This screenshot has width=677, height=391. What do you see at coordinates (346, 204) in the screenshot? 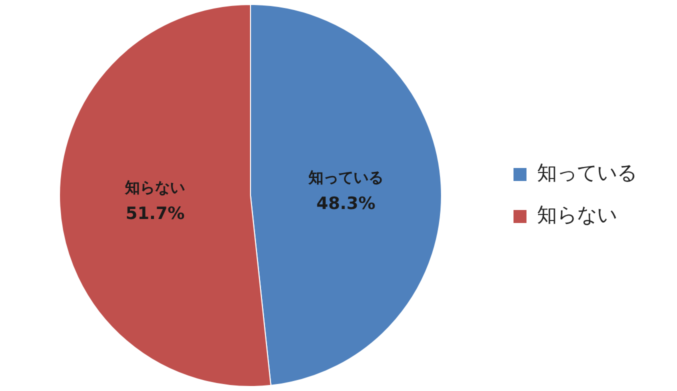
I see `data-label: 48.3%` at bounding box center [346, 204].